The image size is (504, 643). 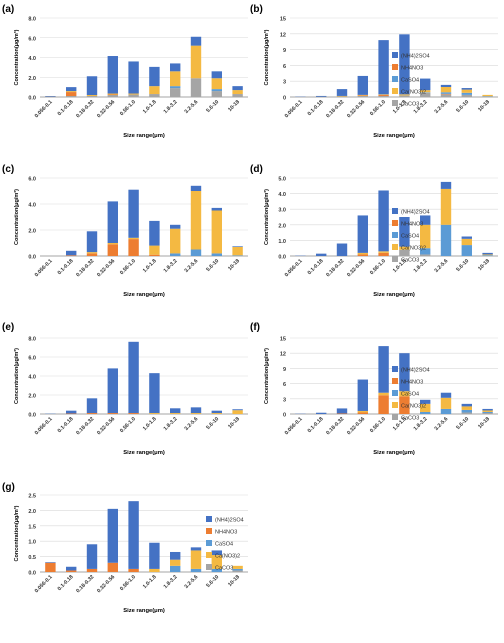 I want to click on panel-label: (c), so click(x=8, y=169).